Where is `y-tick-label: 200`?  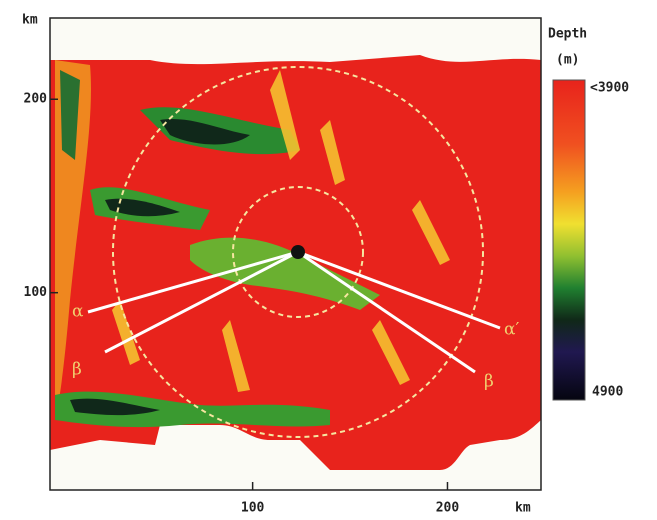
y-tick-label: 200 is located at coordinates (36, 99).